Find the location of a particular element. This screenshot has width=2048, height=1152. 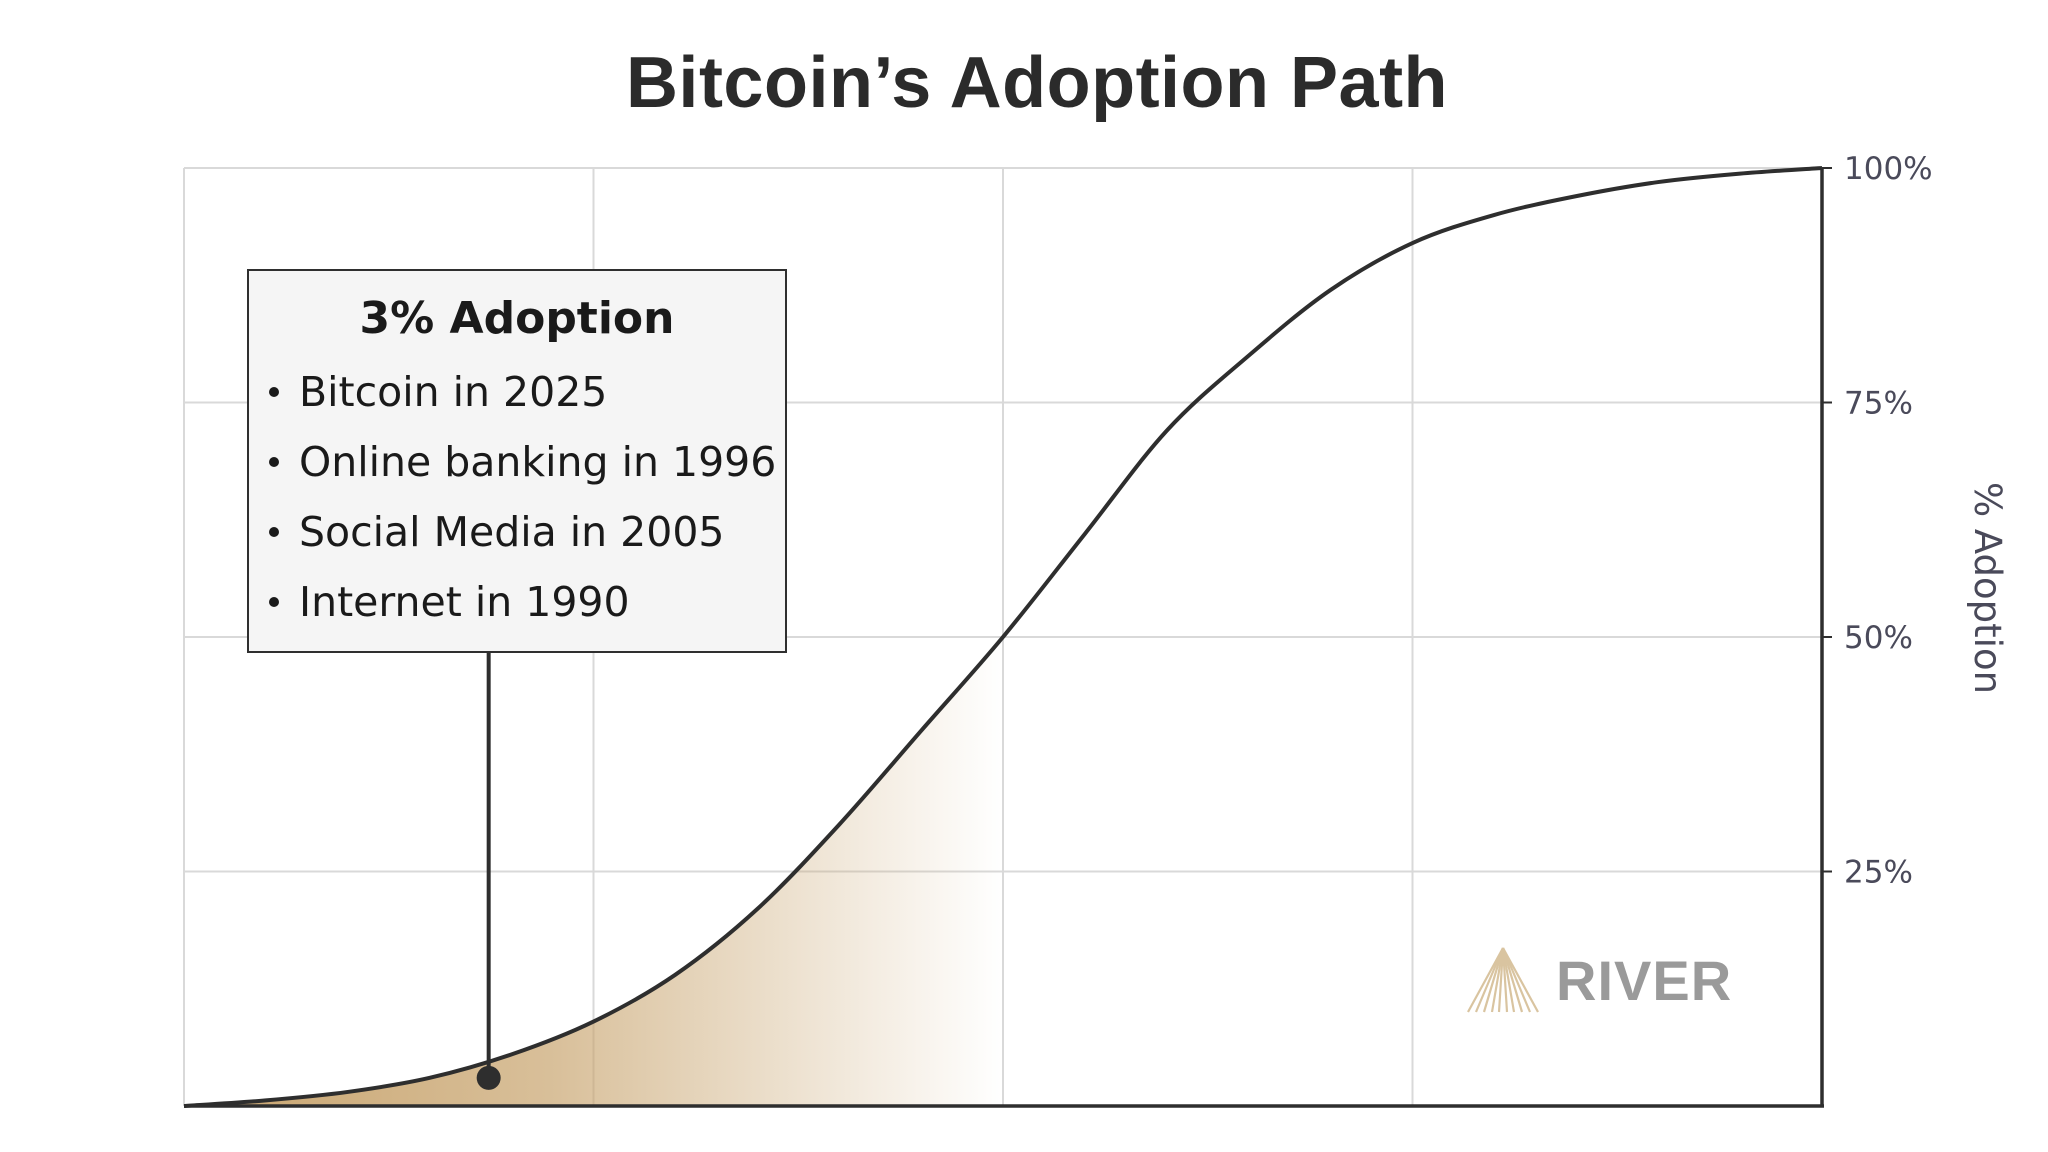

y-tick-label: 25% is located at coordinates (1878, 873).